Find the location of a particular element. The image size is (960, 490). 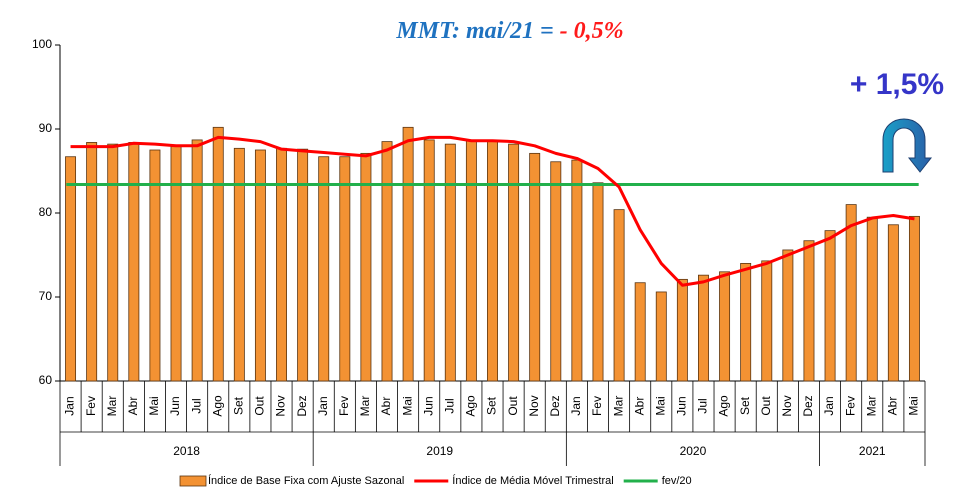

y-tick-label: 100 is located at coordinates (42, 44).